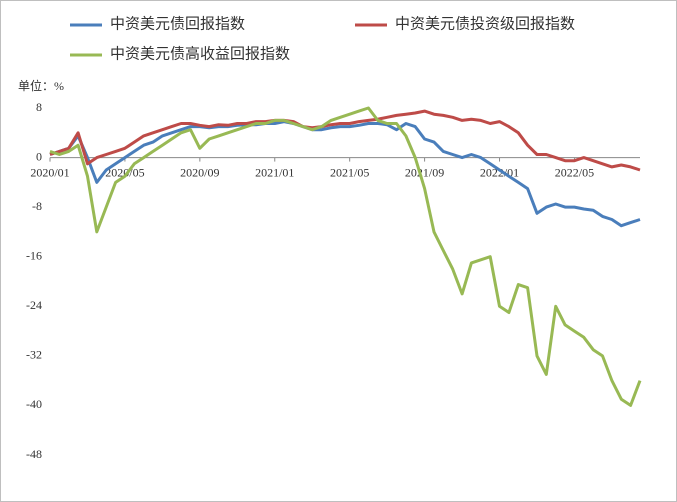 This screenshot has width=677, height=502. What do you see at coordinates (349, 172) in the screenshot?
I see `x-tick-label: 2021/05` at bounding box center [349, 172].